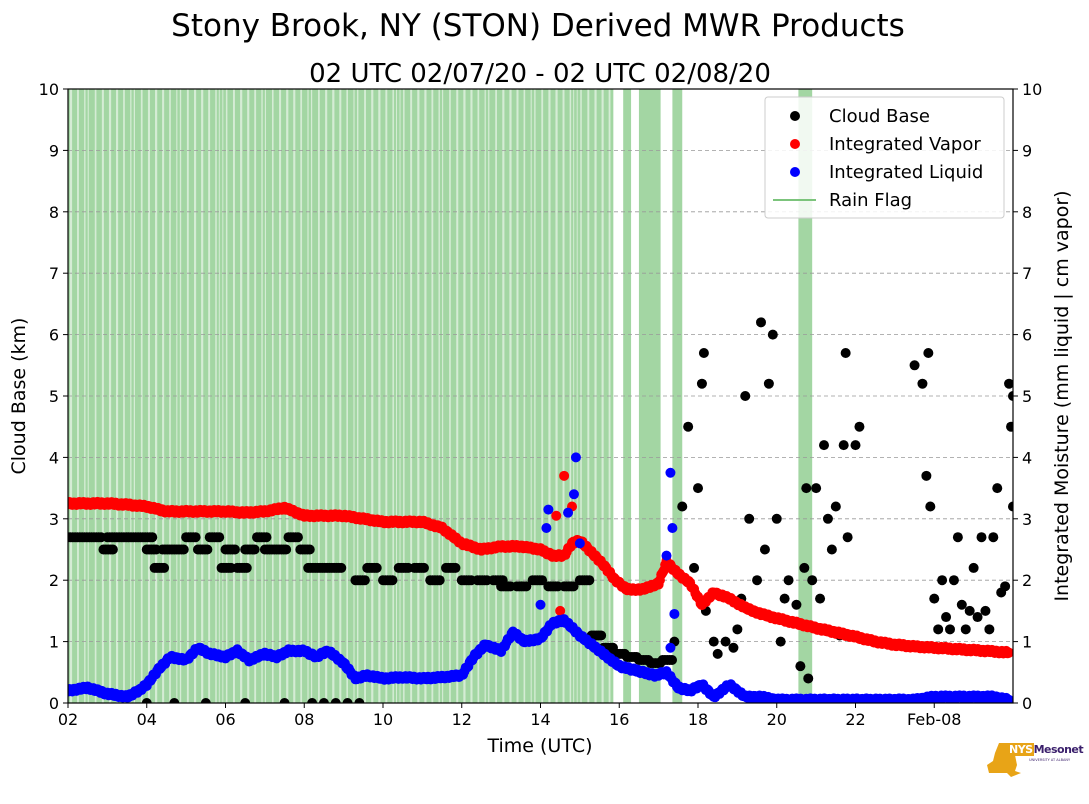  Describe the element at coordinates (68, 719) in the screenshot. I see `x-tick-label: 02` at that location.